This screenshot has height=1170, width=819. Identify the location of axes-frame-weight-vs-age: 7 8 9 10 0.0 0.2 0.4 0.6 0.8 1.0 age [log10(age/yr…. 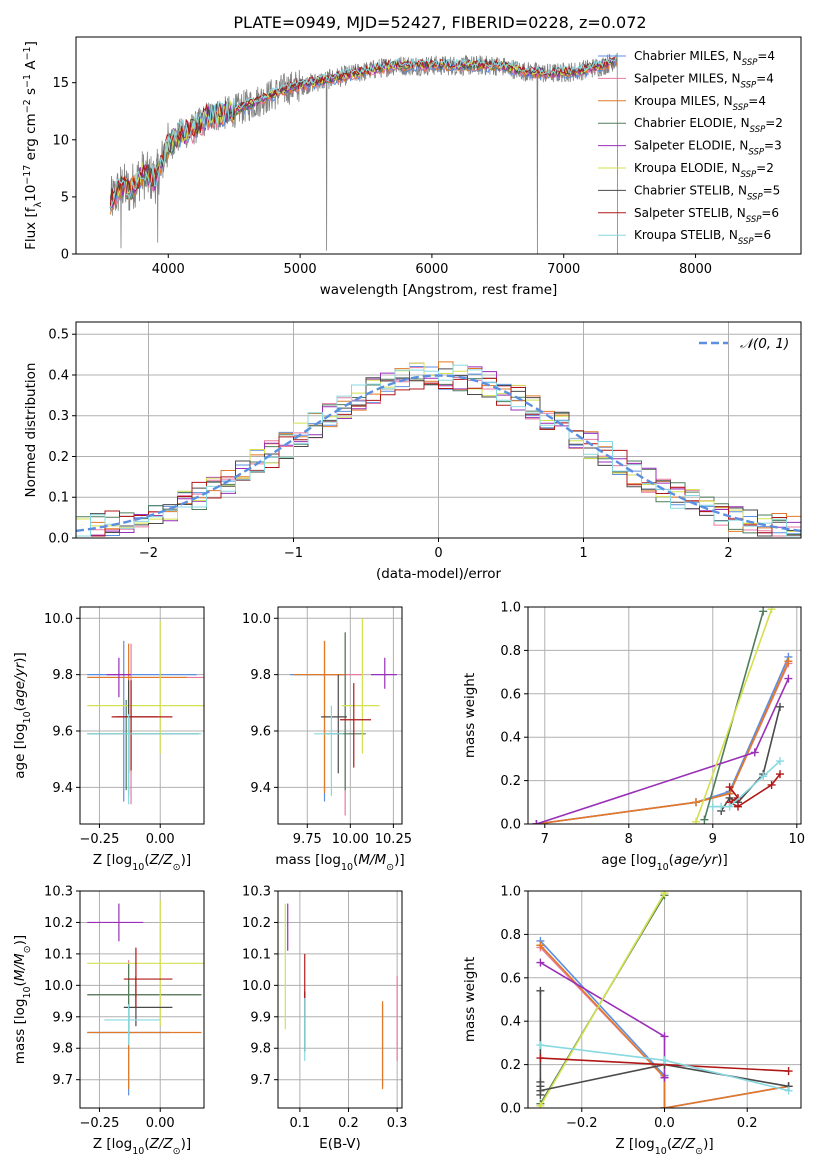
(633, 737).